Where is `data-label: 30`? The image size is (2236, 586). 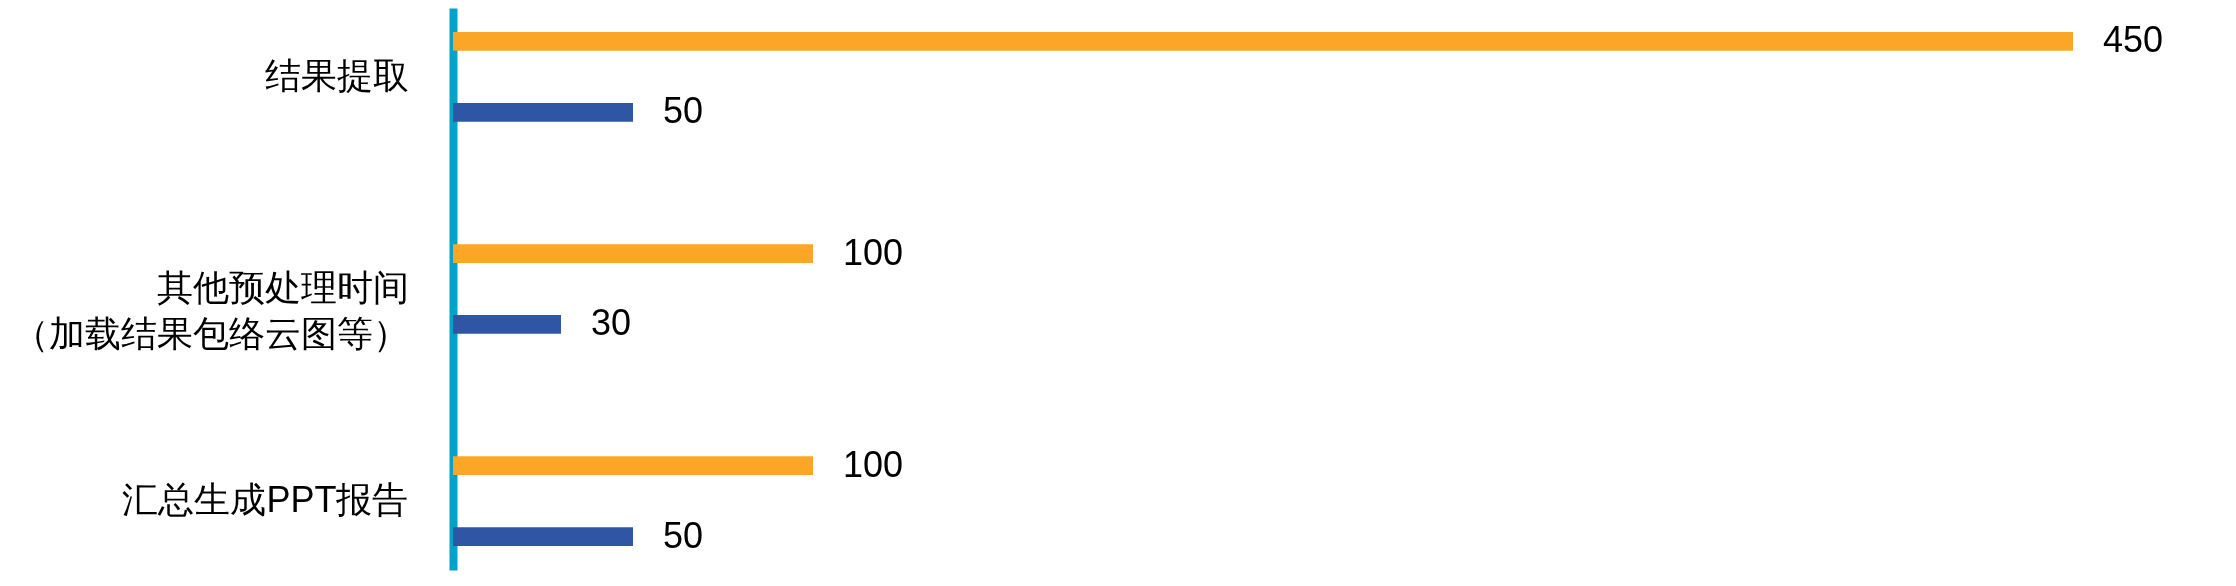
data-label: 30 is located at coordinates (611, 323).